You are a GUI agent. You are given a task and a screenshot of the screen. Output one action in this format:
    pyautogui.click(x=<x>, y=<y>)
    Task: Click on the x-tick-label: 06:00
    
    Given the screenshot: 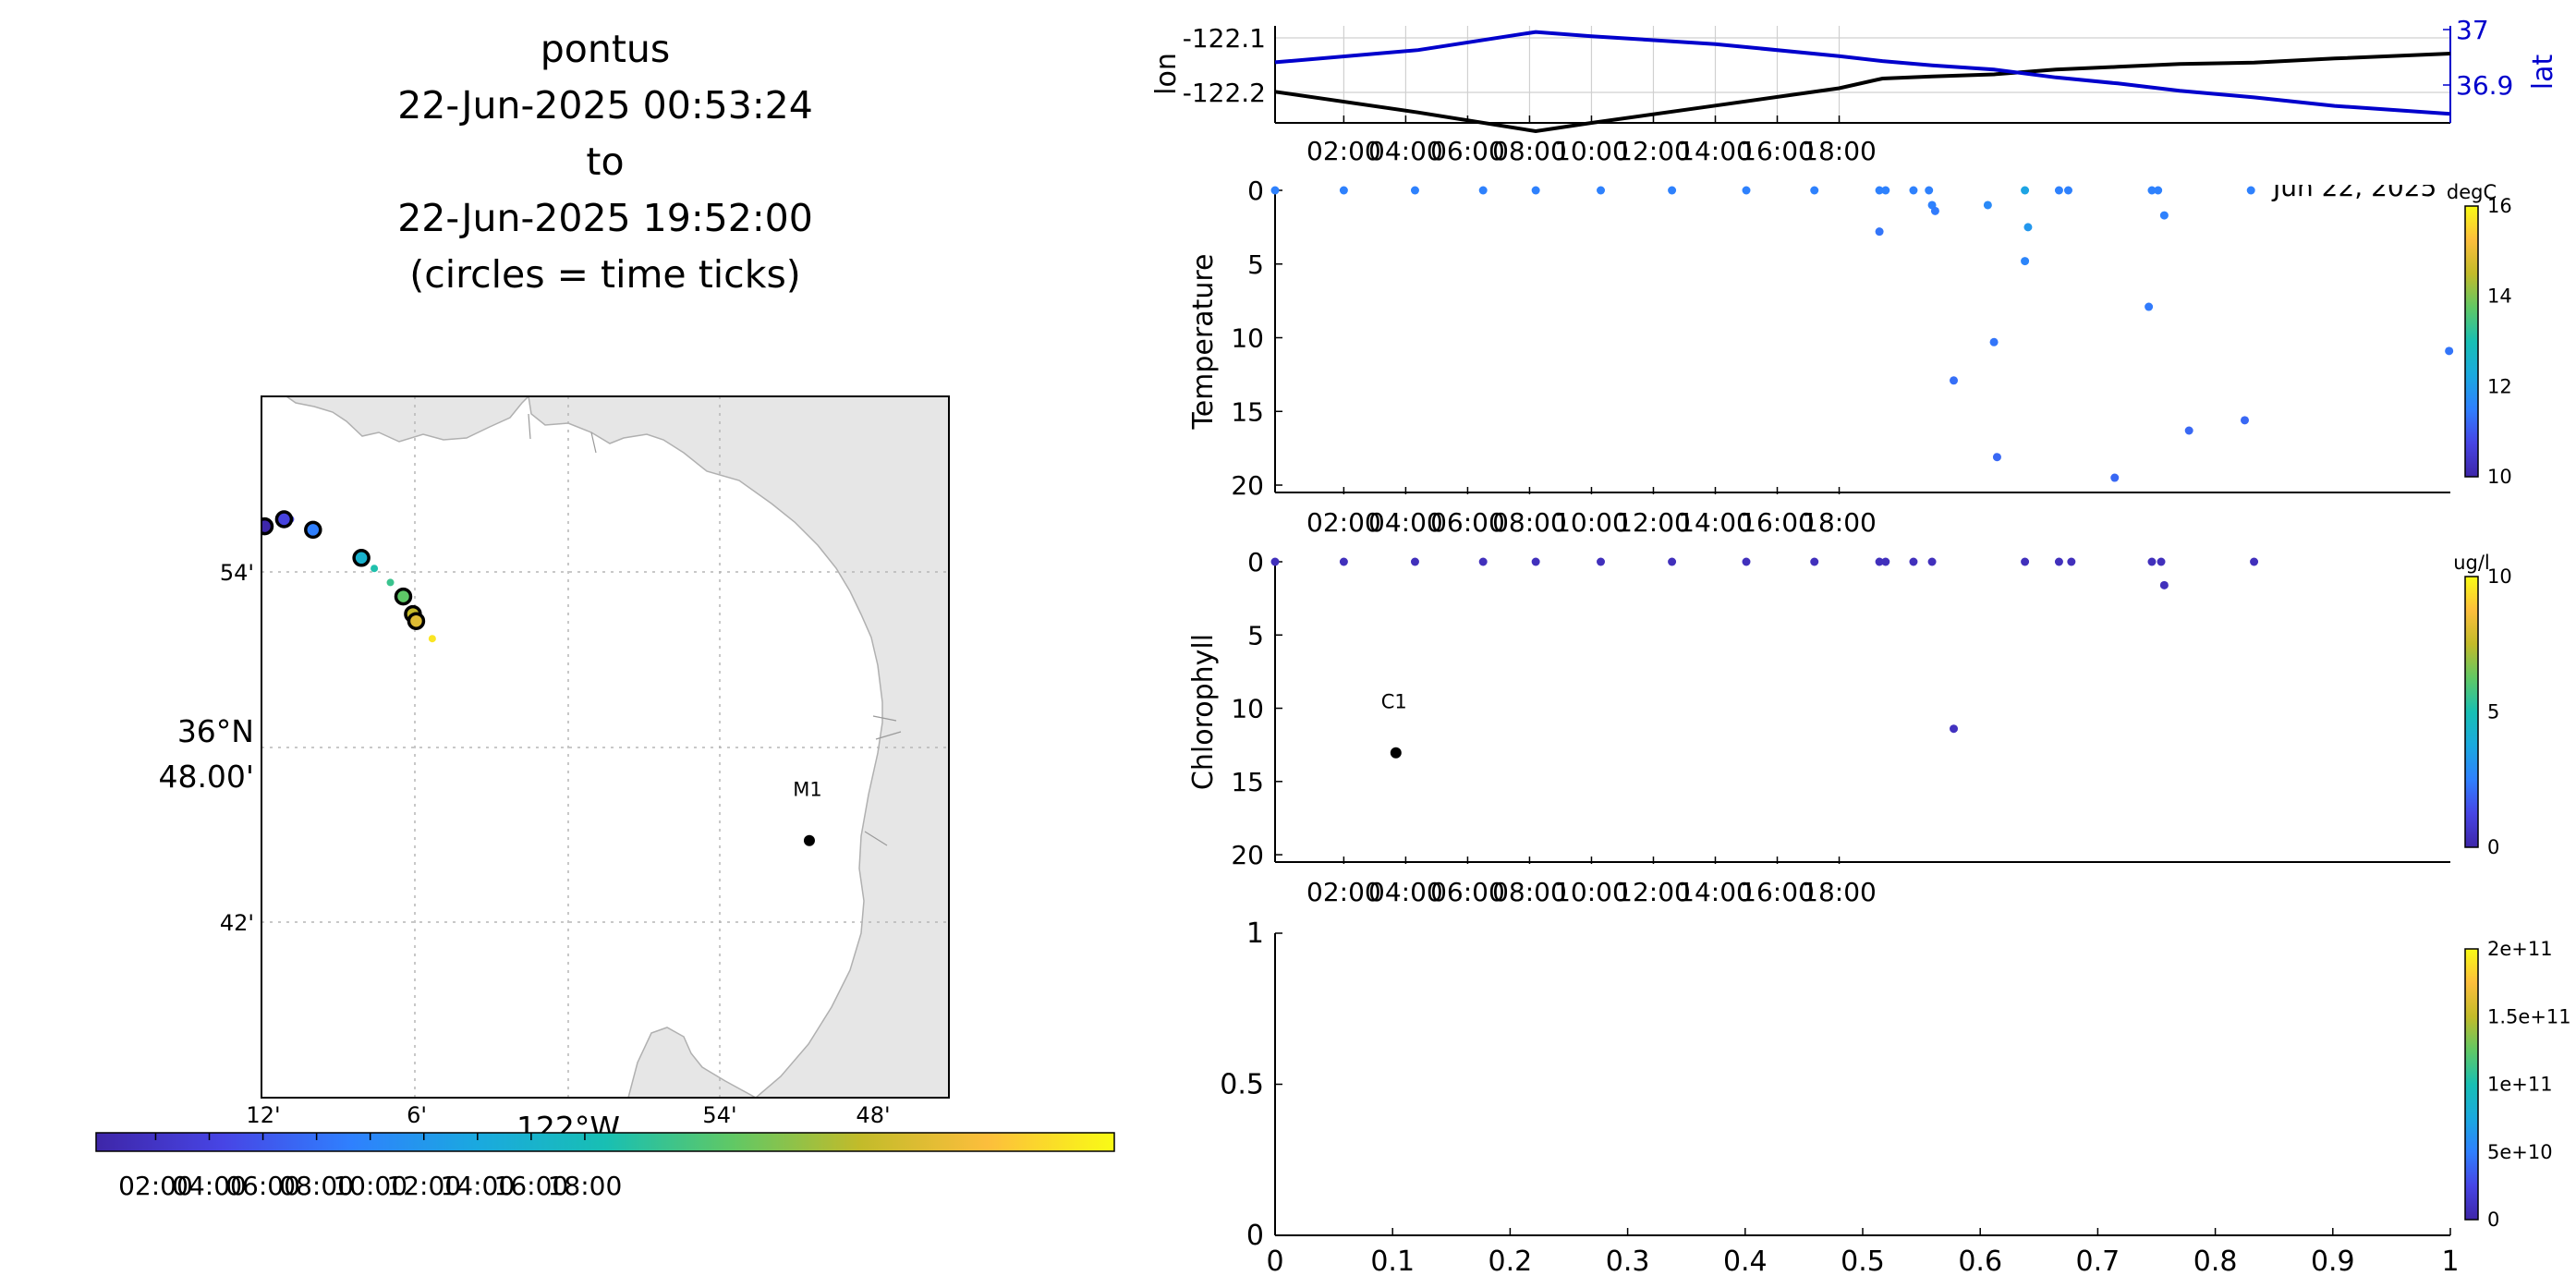 What is the action you would take?
    pyautogui.click(x=1467, y=151)
    